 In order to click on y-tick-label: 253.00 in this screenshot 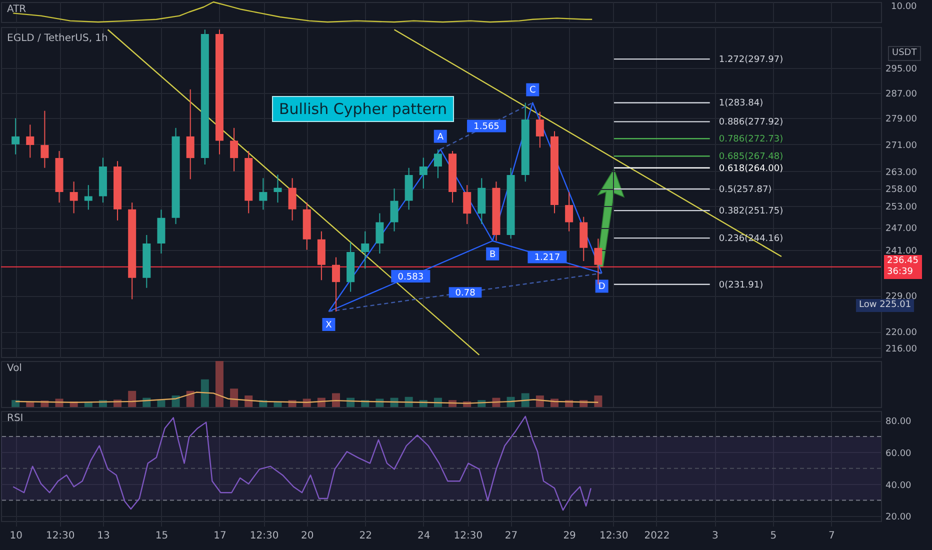, I will do `click(902, 207)`.